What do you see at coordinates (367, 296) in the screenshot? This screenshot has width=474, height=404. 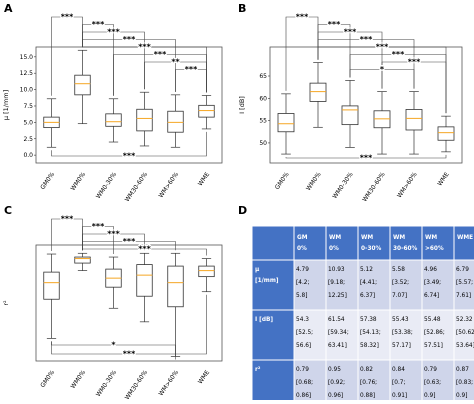 I see `table-cell-text: 6.37]` at bounding box center [367, 296].